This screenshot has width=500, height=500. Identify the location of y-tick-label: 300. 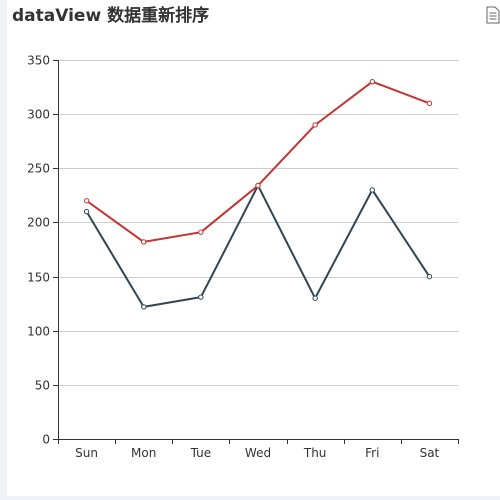
(38, 115).